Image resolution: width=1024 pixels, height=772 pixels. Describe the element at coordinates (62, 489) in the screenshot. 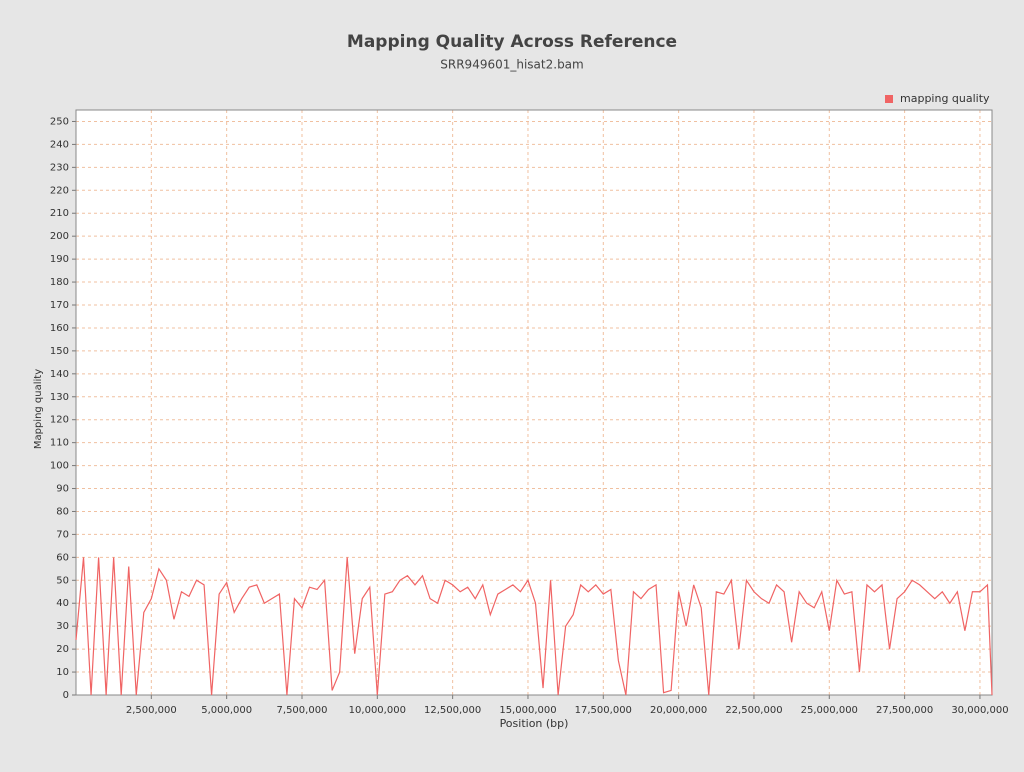

I see `y-tick-label: 90` at that location.